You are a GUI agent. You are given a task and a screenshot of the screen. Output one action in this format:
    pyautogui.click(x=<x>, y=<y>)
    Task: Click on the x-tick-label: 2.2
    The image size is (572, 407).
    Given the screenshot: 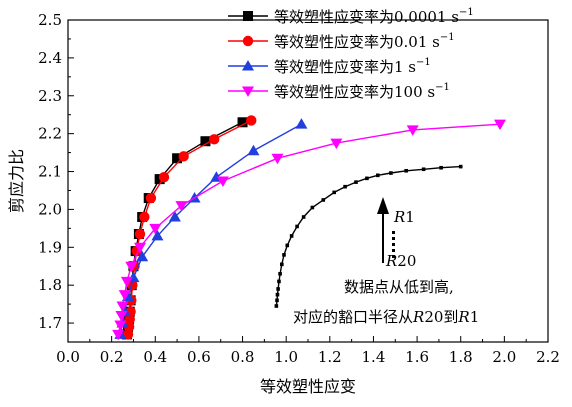 What is the action you would take?
    pyautogui.click(x=548, y=357)
    